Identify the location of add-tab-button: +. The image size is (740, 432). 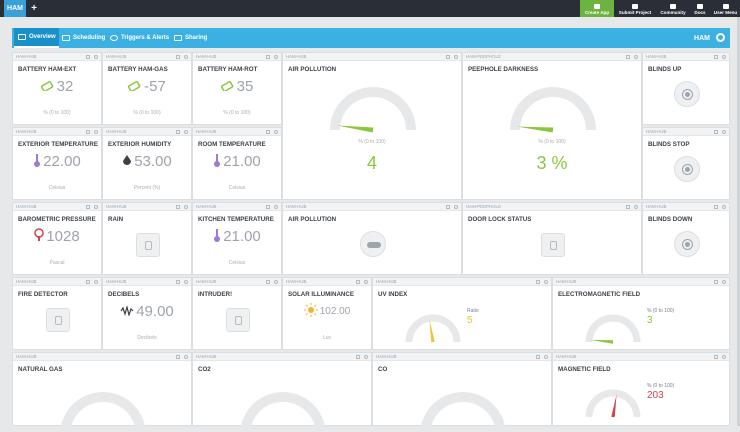
(34, 8).